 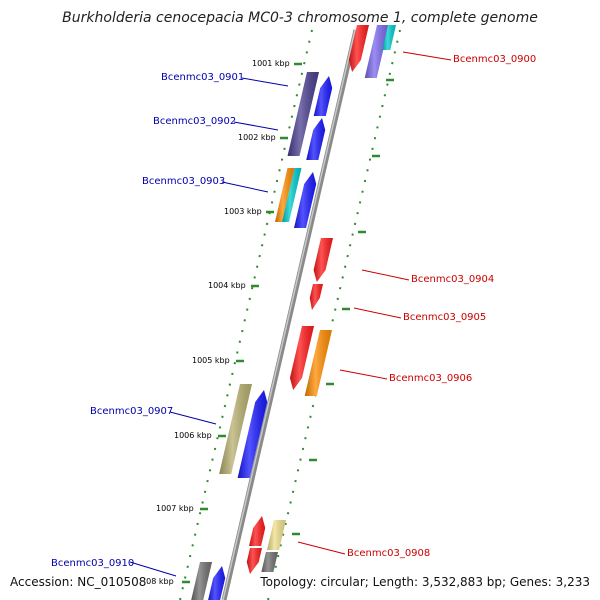 I want to click on gene-label-right: Bcenmc03_0904, so click(x=452, y=279).